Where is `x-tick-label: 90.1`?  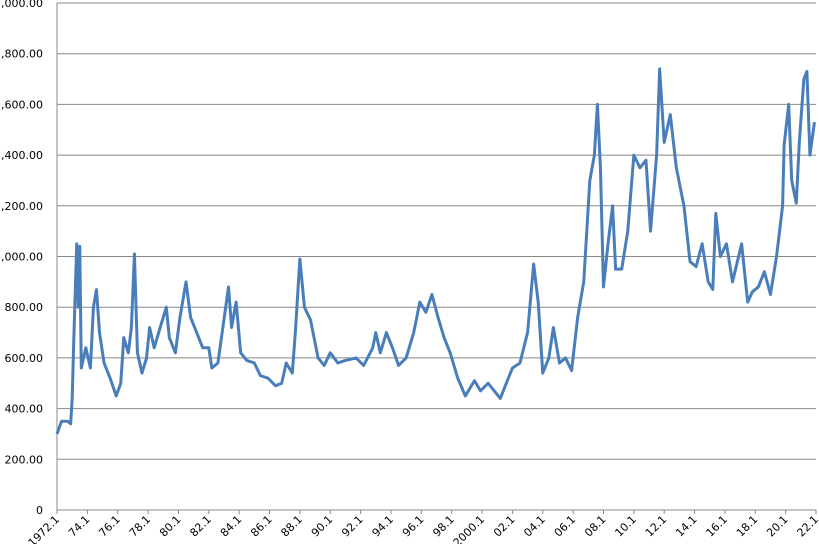 x-tick-label: 90.1 is located at coordinates (322, 526).